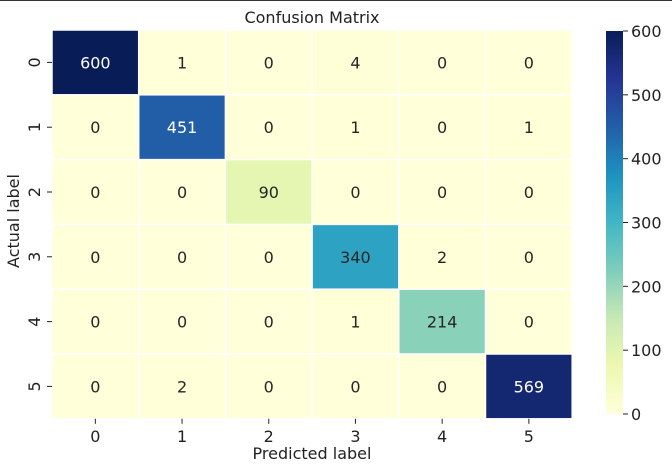 The width and height of the screenshot is (672, 470). Describe the element at coordinates (312, 432) in the screenshot. I see `x-axis-ticks: 0 1 2 3 4 5` at that location.